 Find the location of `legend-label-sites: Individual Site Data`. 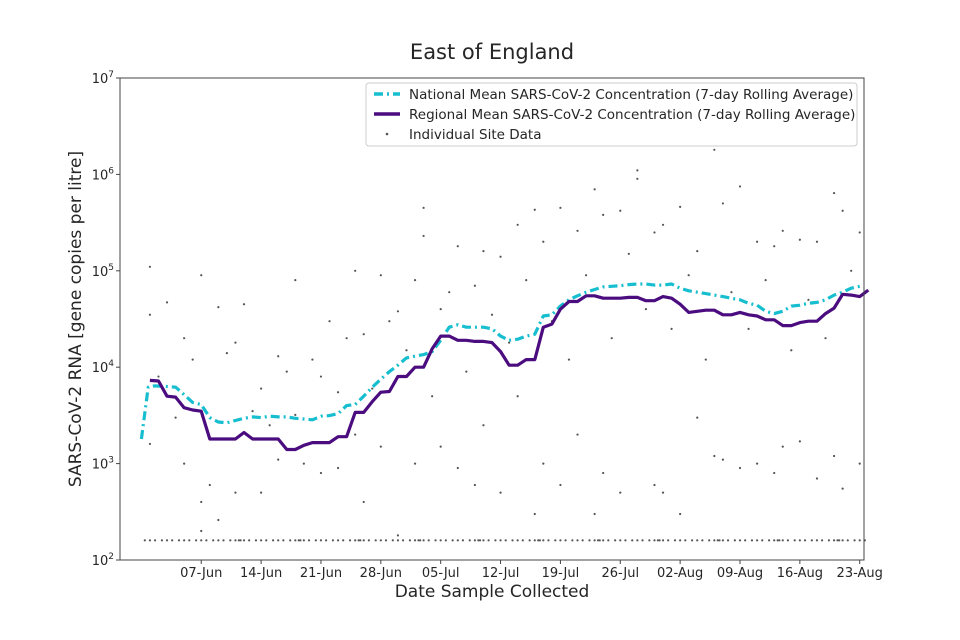

legend-label-sites: Individual Site Data is located at coordinates (475, 135).